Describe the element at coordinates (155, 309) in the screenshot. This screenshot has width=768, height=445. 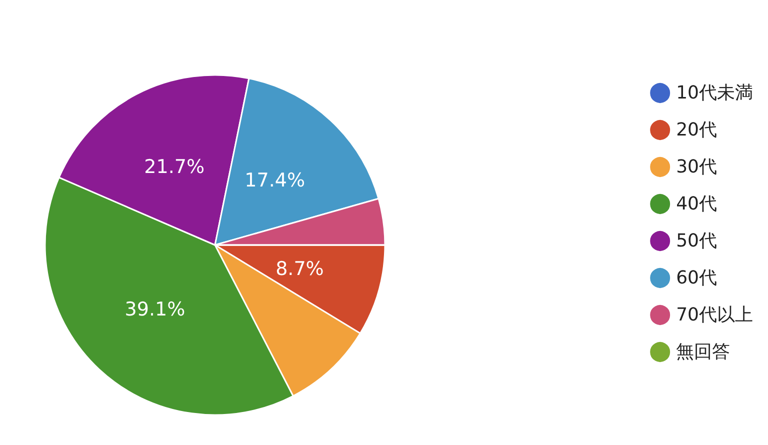
I see `data-label: 39.1%` at that location.